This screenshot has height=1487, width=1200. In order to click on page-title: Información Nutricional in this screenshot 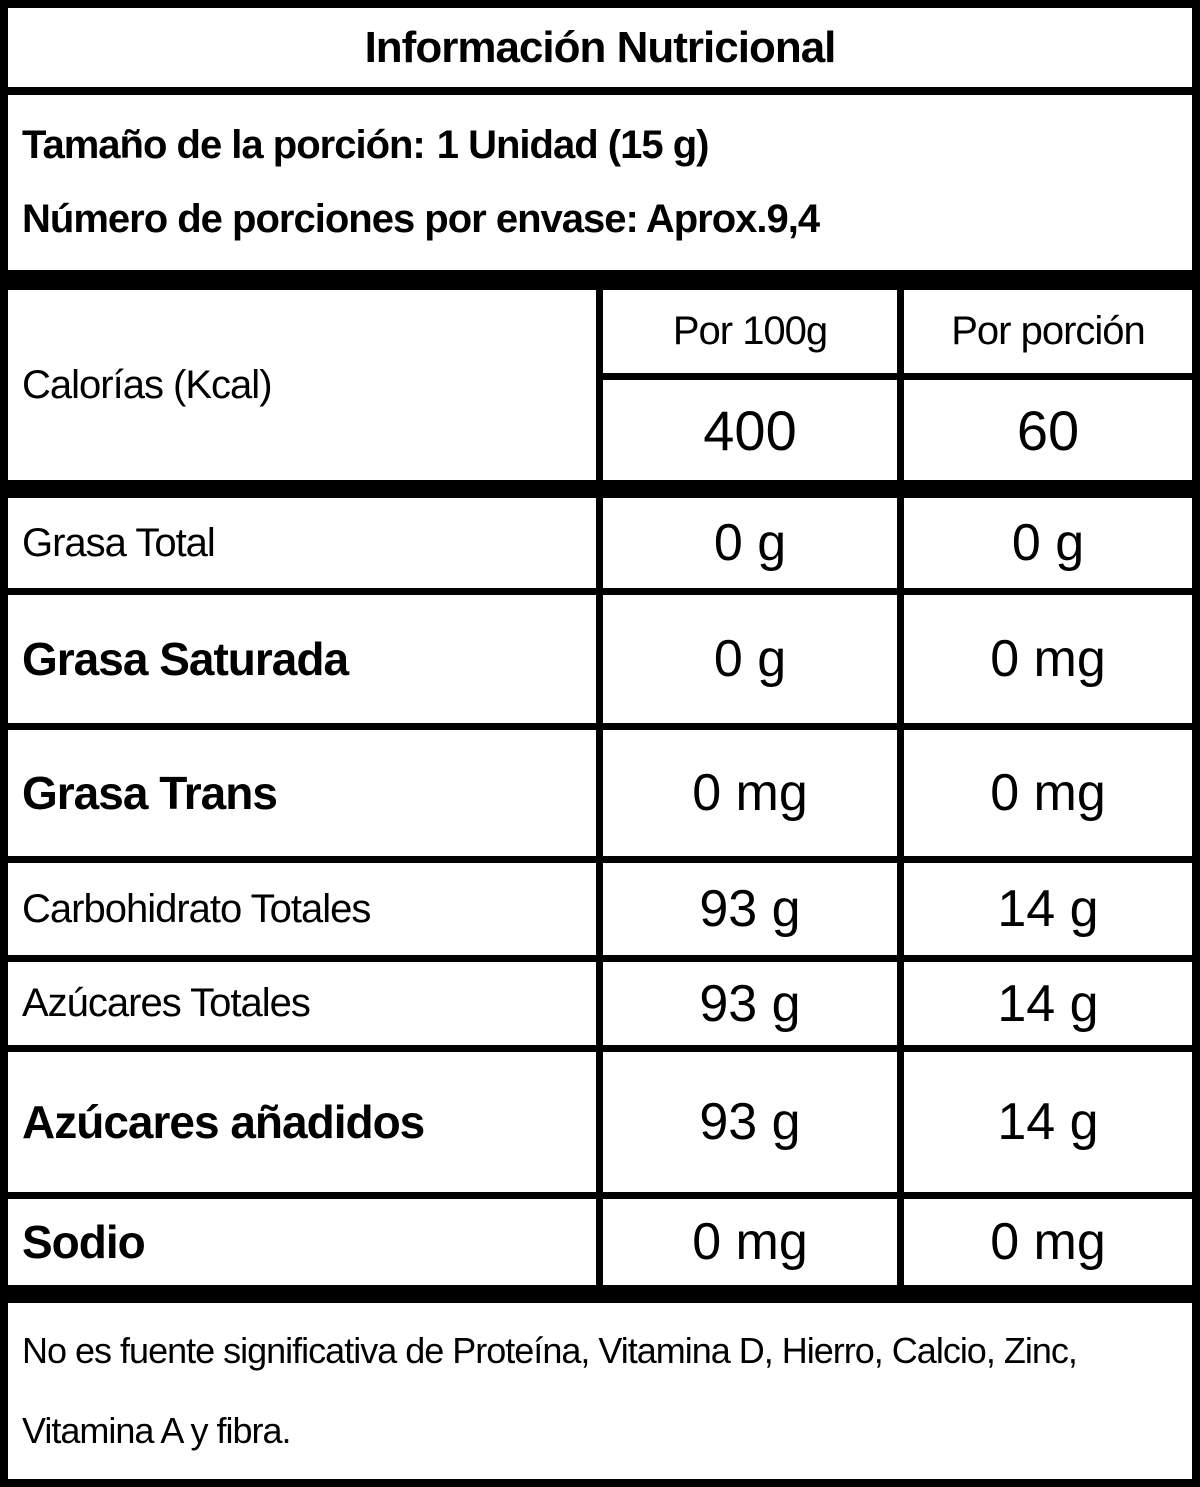, I will do `click(600, 47)`.